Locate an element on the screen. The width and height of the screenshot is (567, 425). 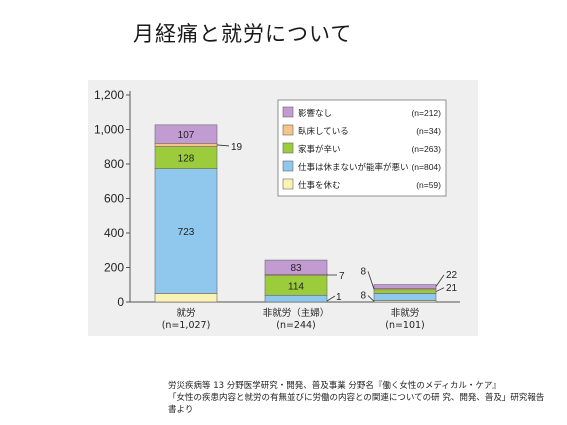
legend-label: 仕事を休む is located at coordinates (319, 185).